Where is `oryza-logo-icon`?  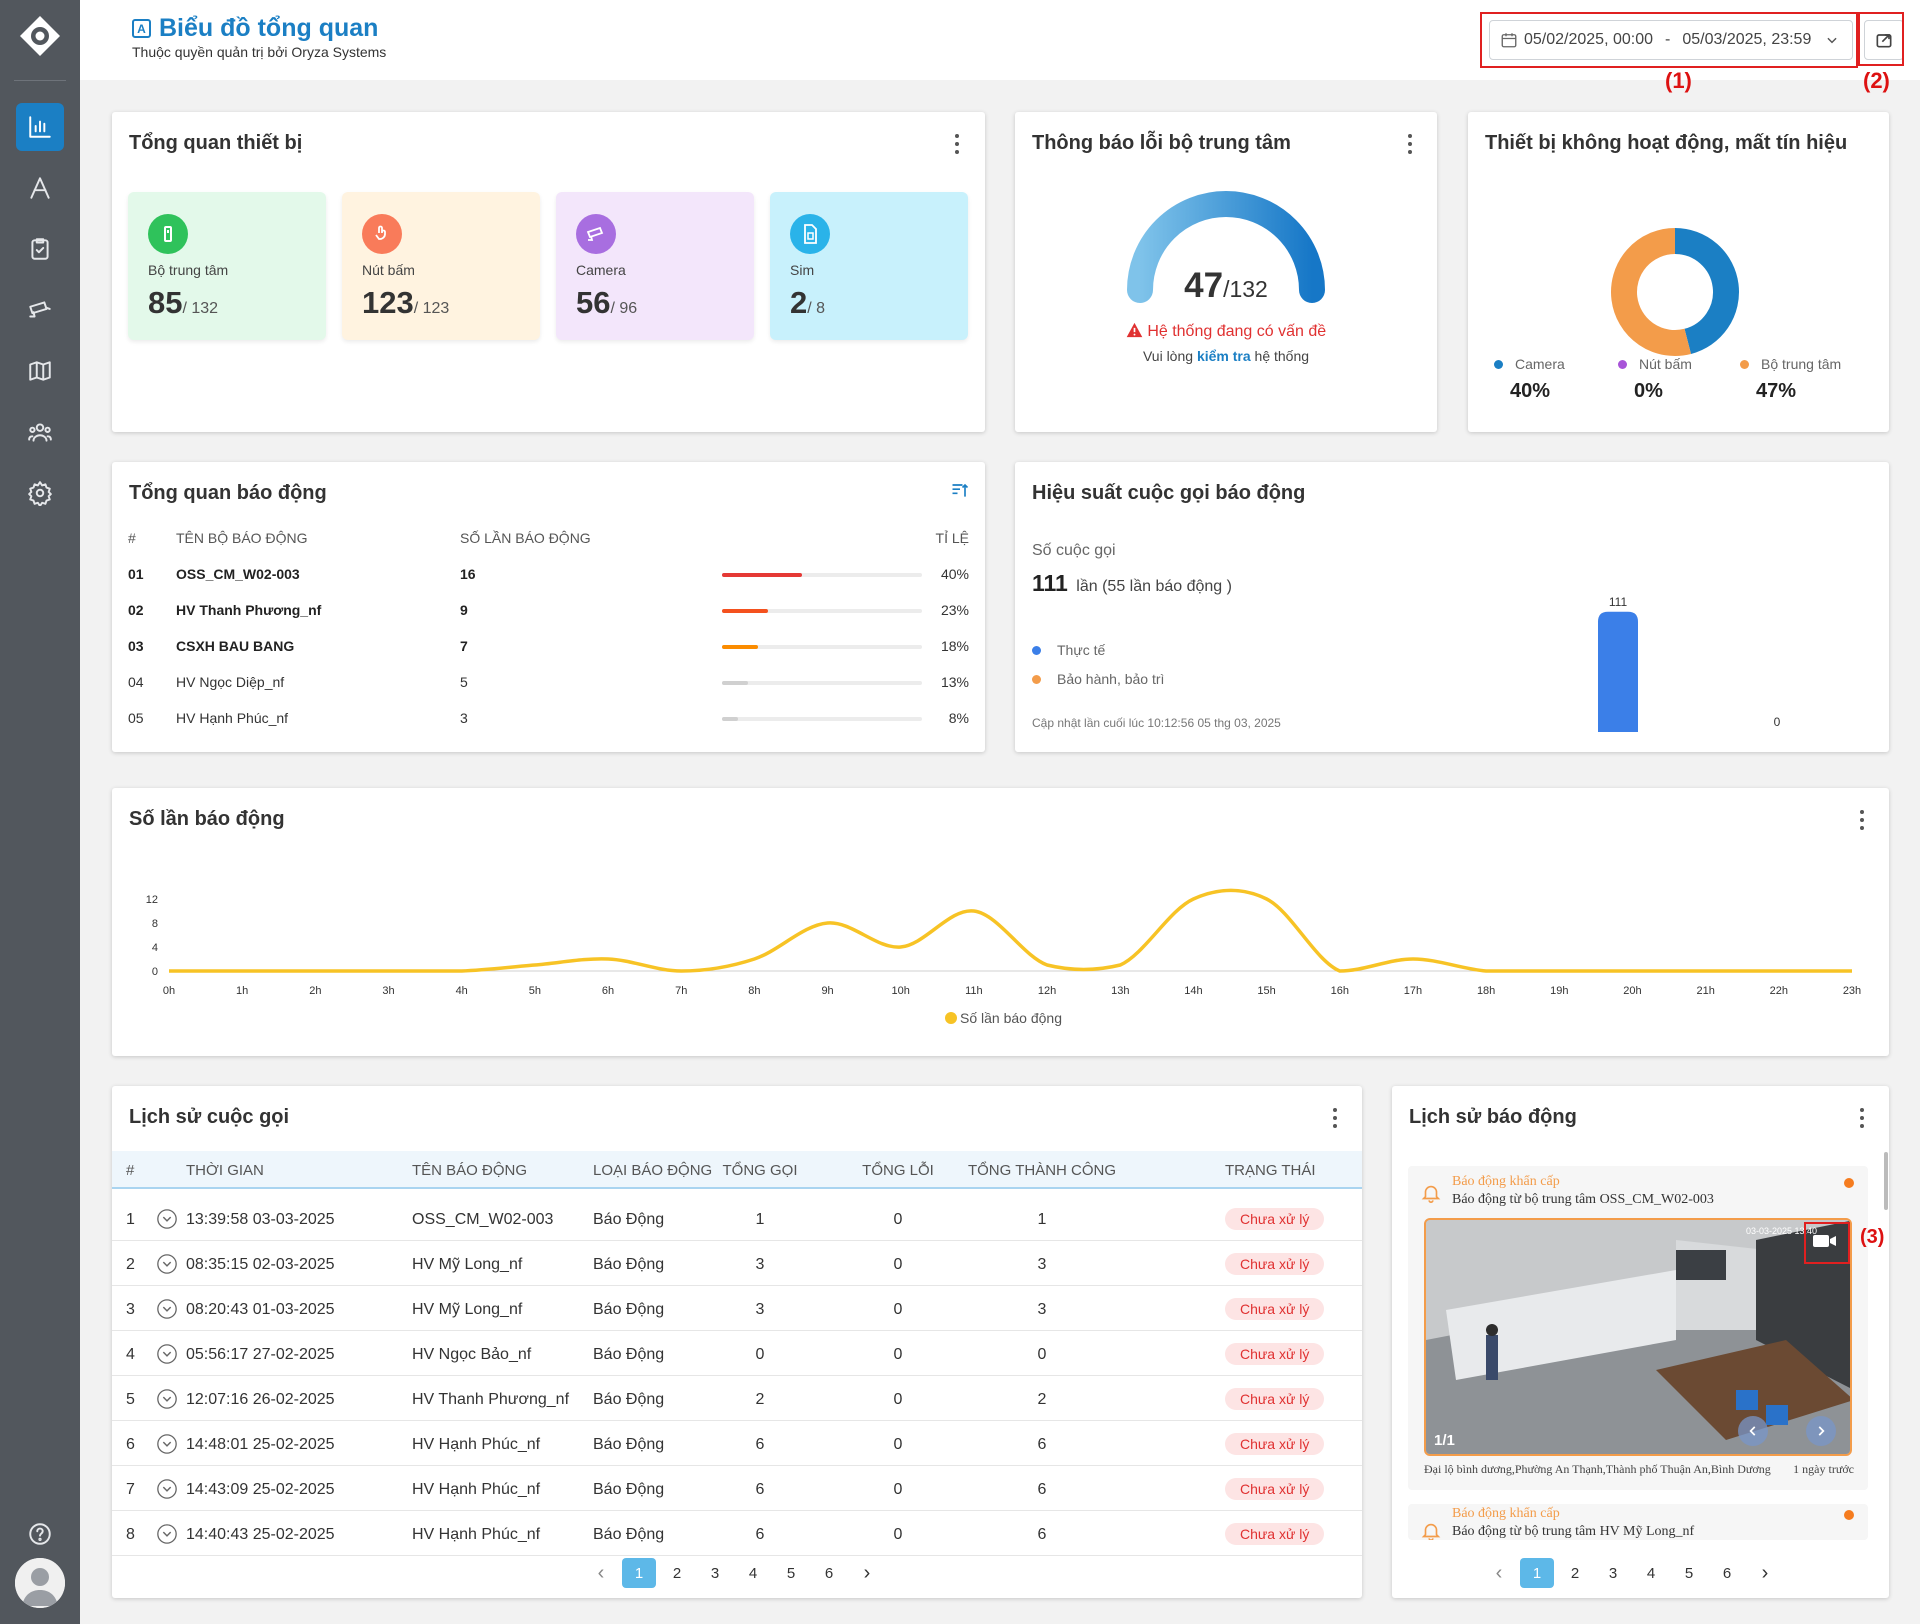 oryza-logo-icon is located at coordinates (40, 36).